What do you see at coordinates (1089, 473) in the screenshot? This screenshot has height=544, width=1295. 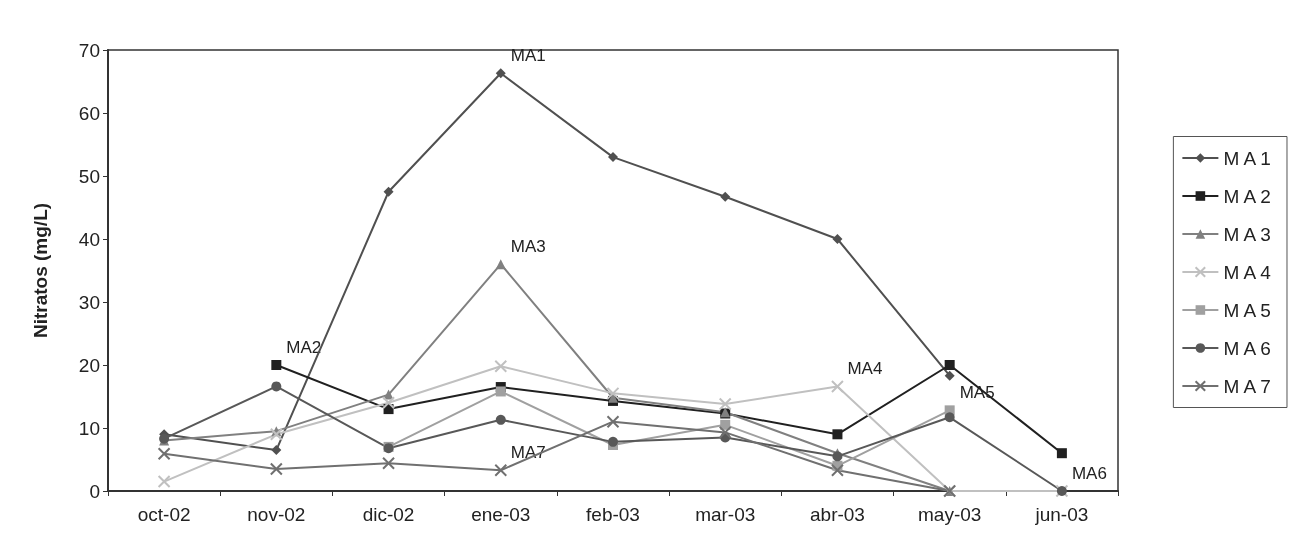 I see `annotation: MA6` at bounding box center [1089, 473].